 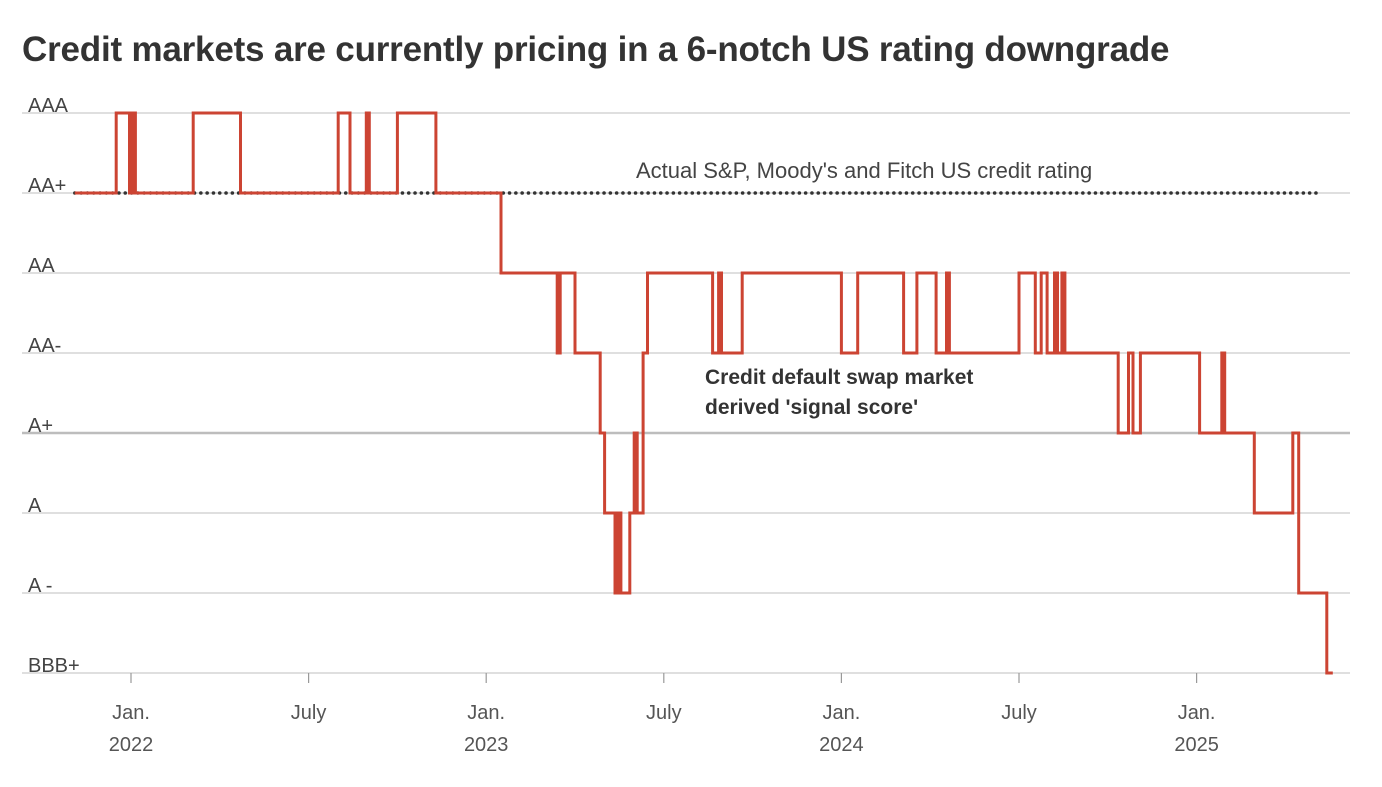 I want to click on y-label-2: AA, so click(x=41, y=266).